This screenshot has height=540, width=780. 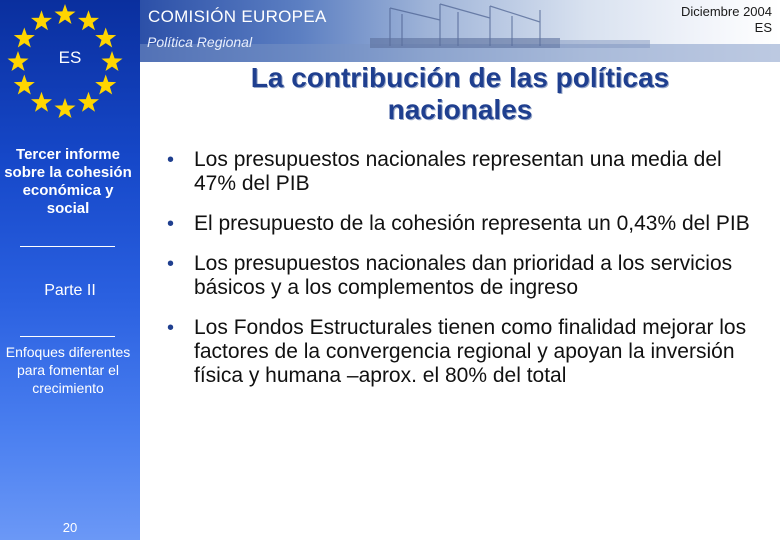 What do you see at coordinates (726, 20) in the screenshot?
I see `date-stamp: Diciembre 2004 ES` at bounding box center [726, 20].